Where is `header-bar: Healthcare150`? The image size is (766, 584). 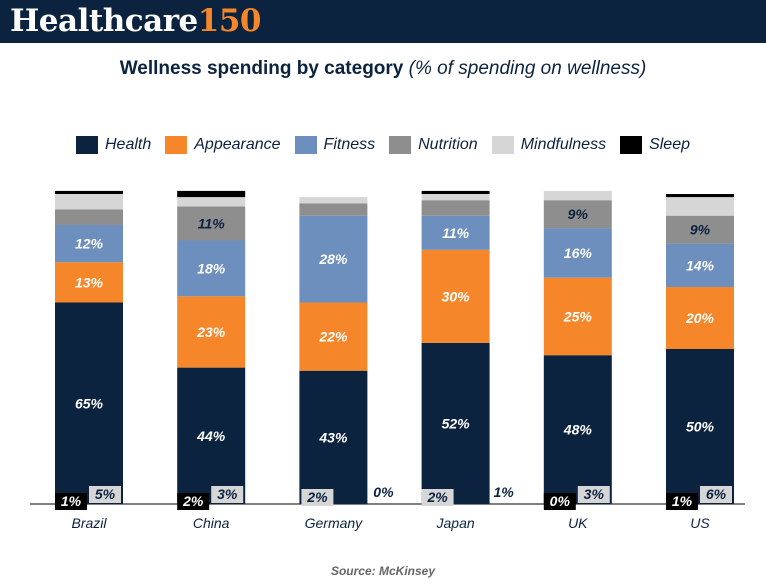 header-bar: Healthcare150 is located at coordinates (383, 21).